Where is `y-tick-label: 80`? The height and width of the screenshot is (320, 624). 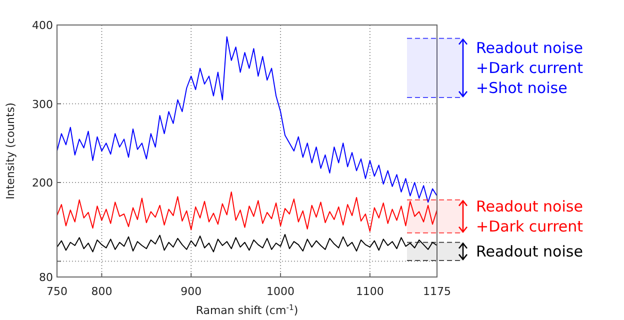 y-tick-label: 80 is located at coordinates (46, 277).